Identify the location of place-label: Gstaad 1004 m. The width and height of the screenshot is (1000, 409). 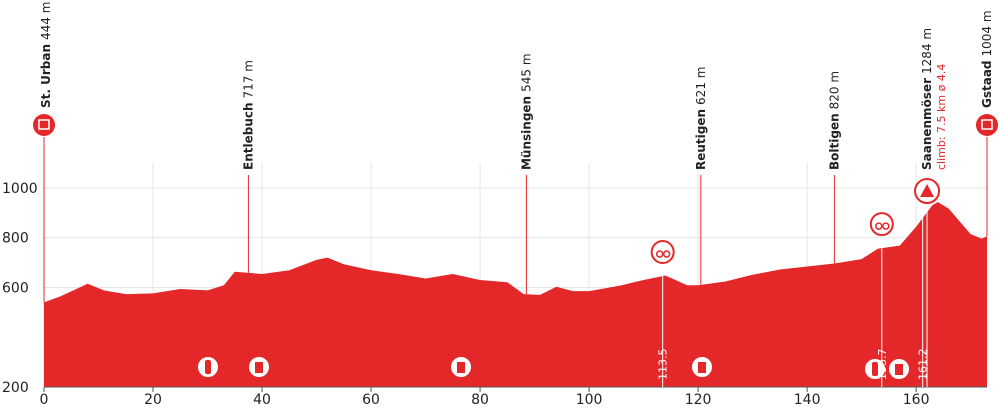
(987, 59).